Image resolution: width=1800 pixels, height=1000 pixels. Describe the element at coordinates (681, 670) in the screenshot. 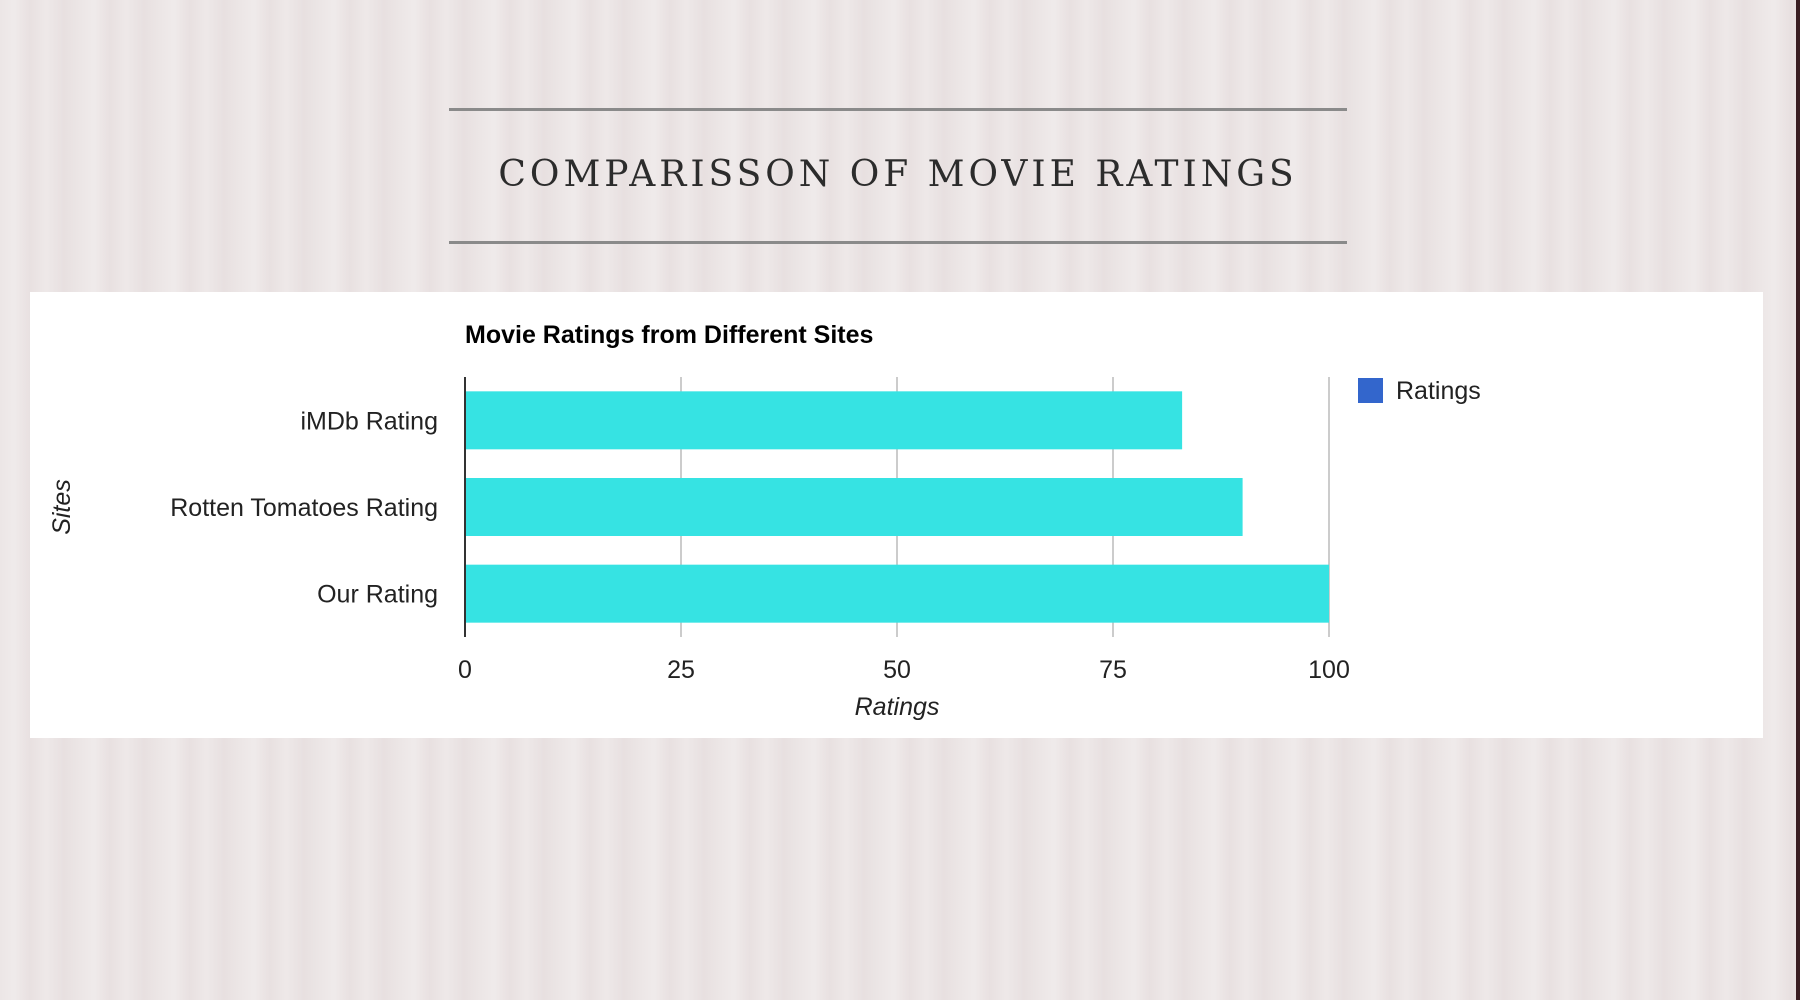

I see `x-tick-label: 25` at that location.